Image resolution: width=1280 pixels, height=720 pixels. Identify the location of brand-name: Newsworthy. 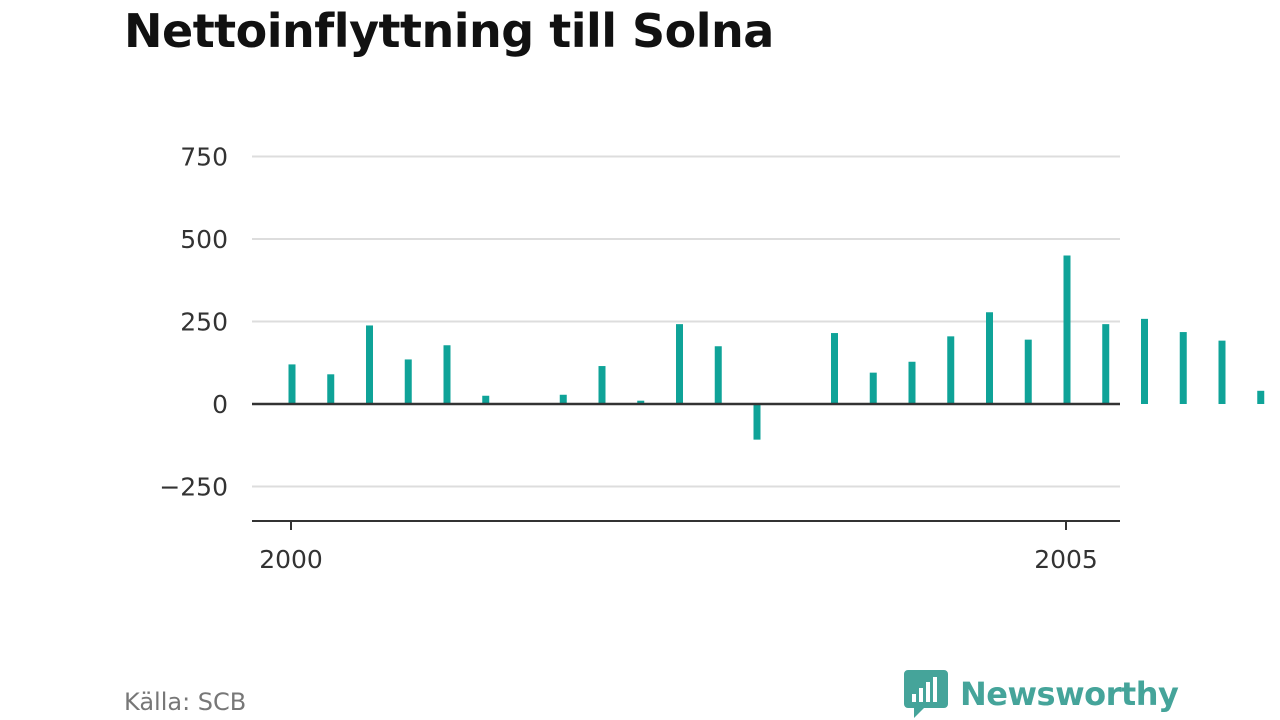
(1069, 694).